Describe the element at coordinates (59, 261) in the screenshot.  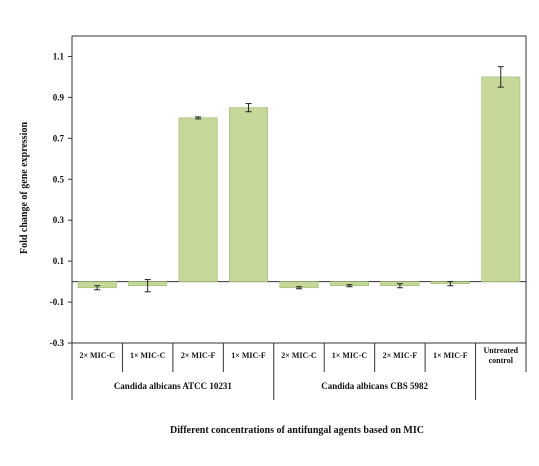
I see `y-tick-label: 0.1` at that location.